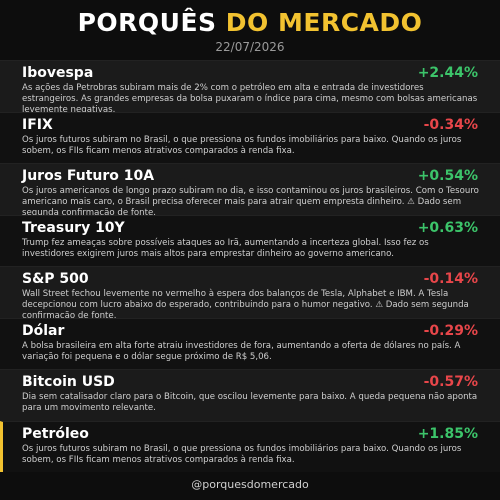 The height and width of the screenshot is (500, 500). What do you see at coordinates (447, 73) in the screenshot?
I see `item-change: +2.44%` at bounding box center [447, 73].